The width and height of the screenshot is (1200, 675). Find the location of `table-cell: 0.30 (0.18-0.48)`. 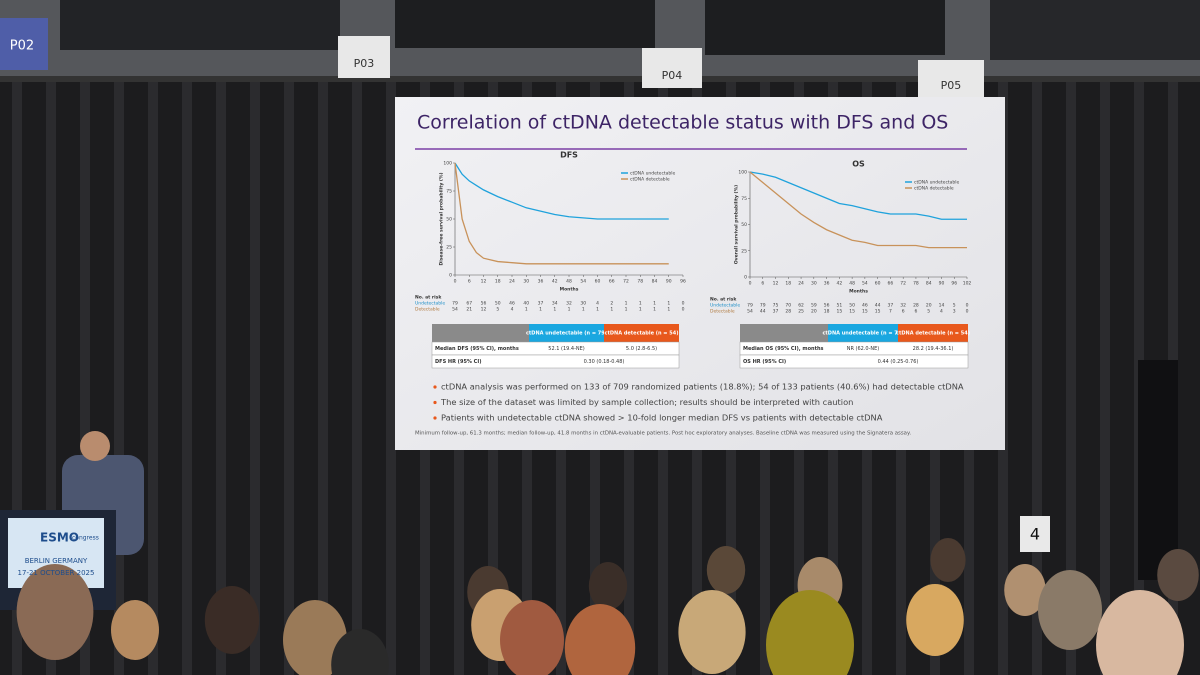

table-cell: 0.30 (0.18-0.48) is located at coordinates (604, 362).